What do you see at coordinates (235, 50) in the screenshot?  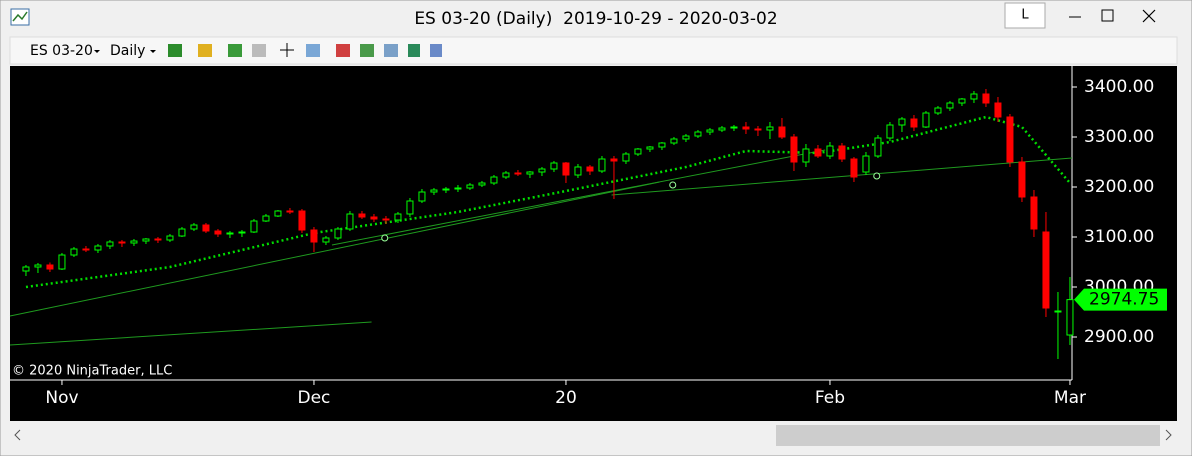 I see `indicator-icon` at bounding box center [235, 50].